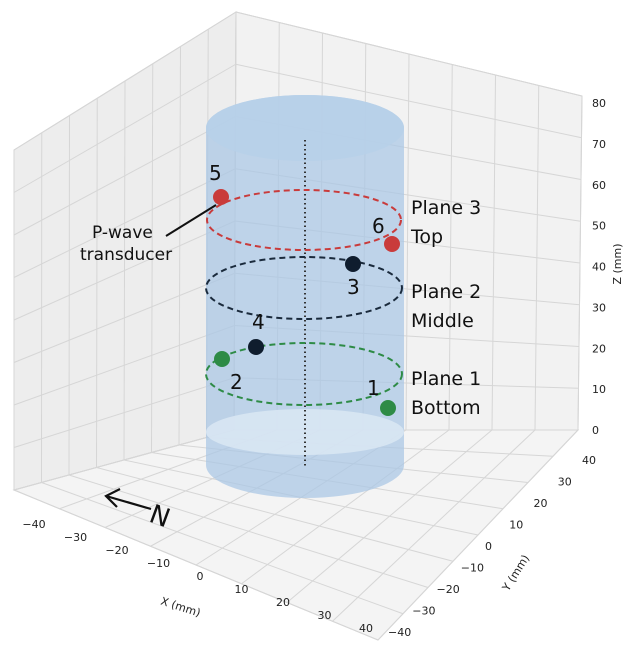 The width and height of the screenshot is (636, 654). Describe the element at coordinates (599, 185) in the screenshot. I see `z-tick-label: 60` at that location.